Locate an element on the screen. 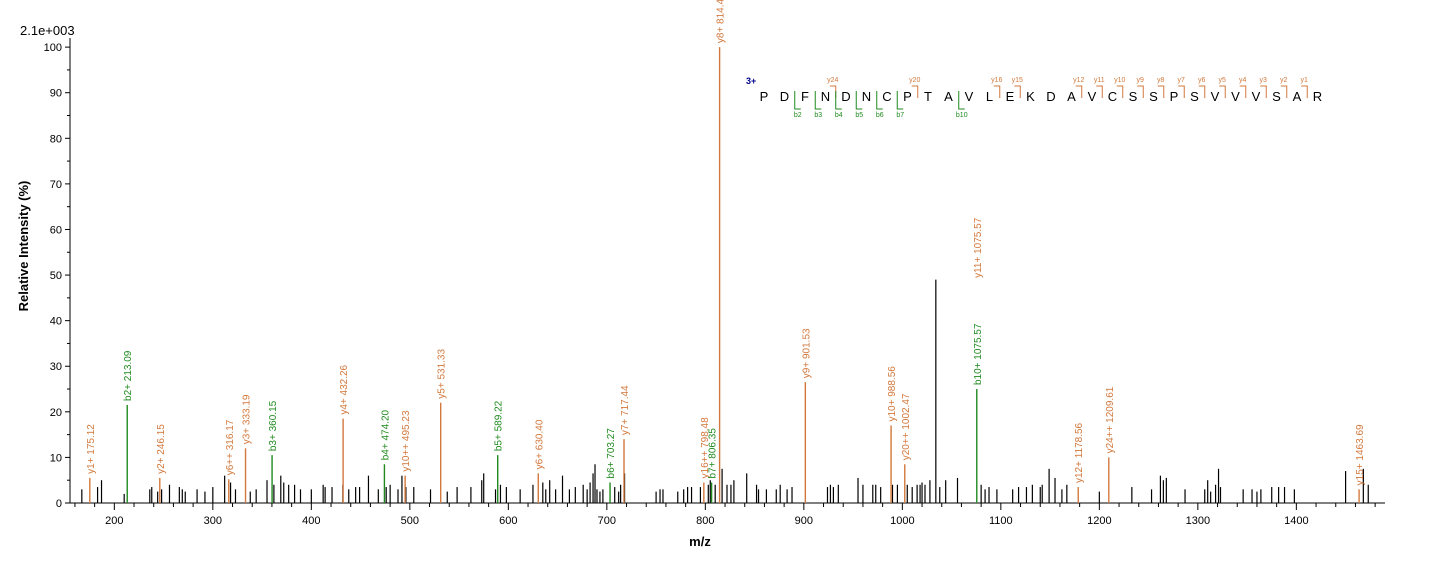 This screenshot has height=562, width=1436. peak-label: y20++ 1002.47 is located at coordinates (906, 426).